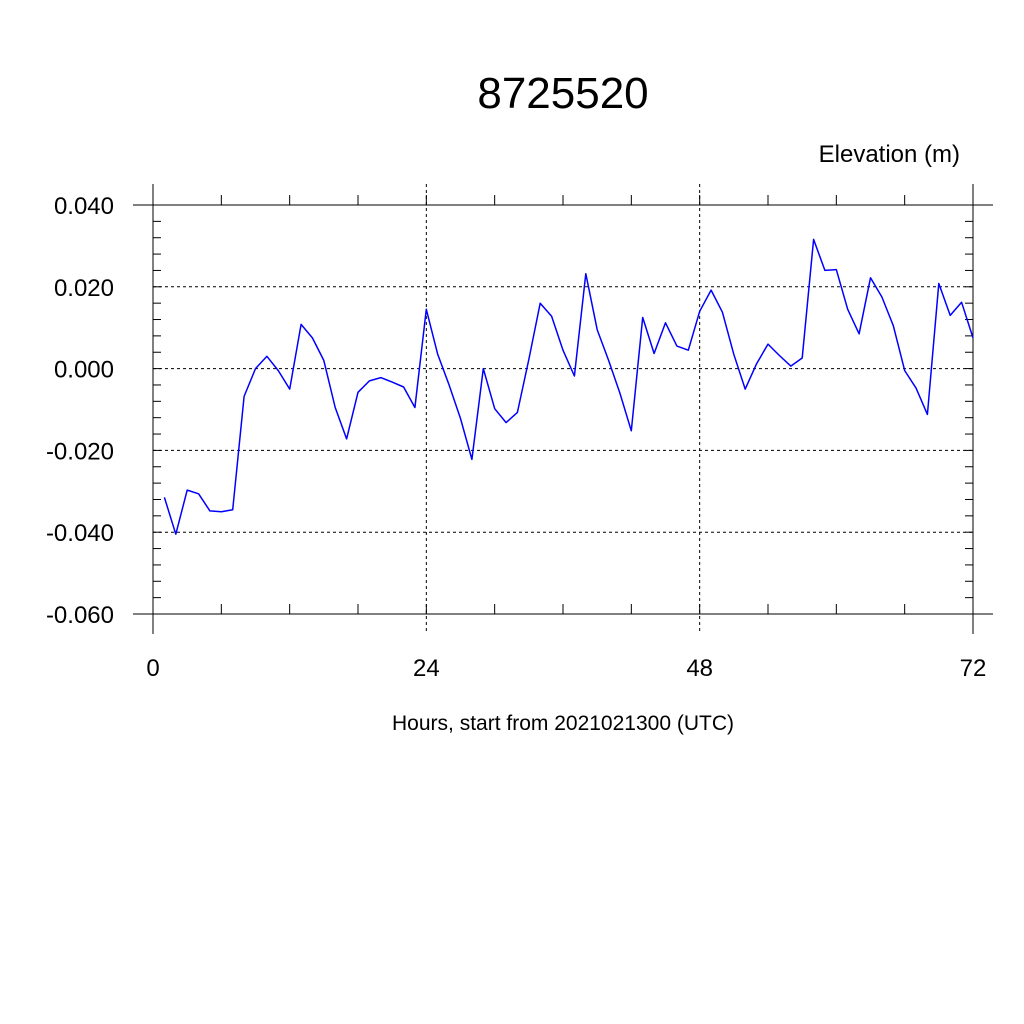 The height and width of the screenshot is (1024, 1024). Describe the element at coordinates (84, 370) in the screenshot. I see `y-tick-label: 0.000` at that location.